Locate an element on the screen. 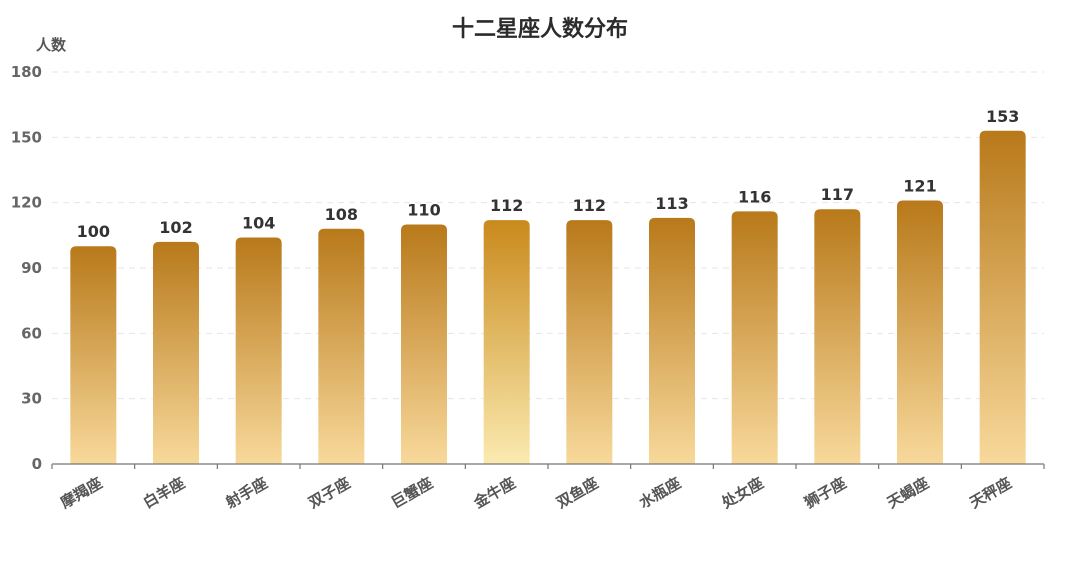 Image resolution: width=1080 pixels, height=572 pixels. bar-value-label: 117 is located at coordinates (837, 194).